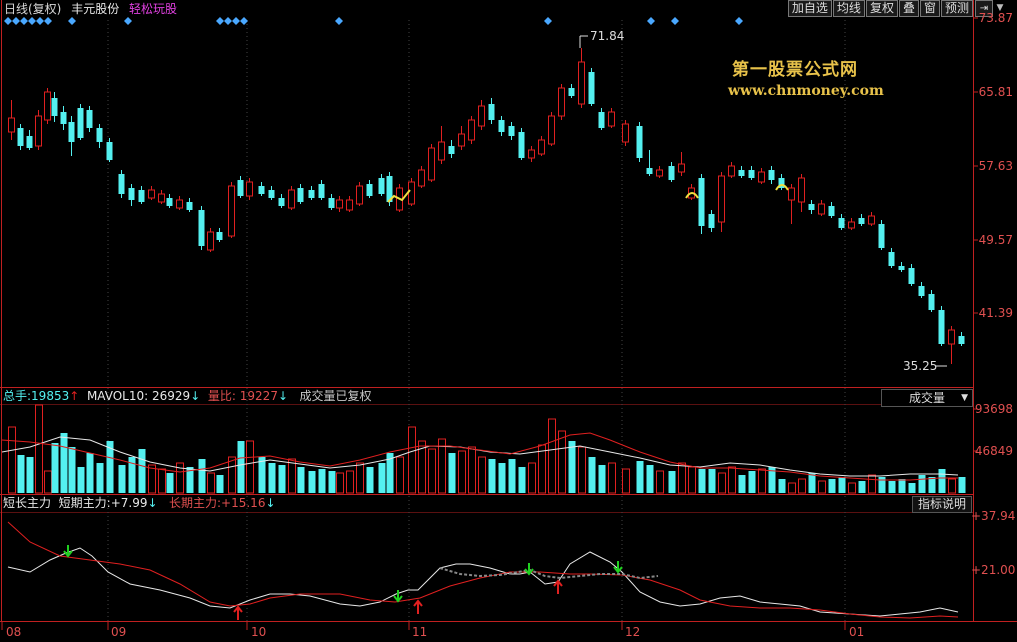 Image resolution: width=1017 pixels, height=642 pixels. What do you see at coordinates (956, 8) in the screenshot?
I see `forecast-button: 预测` at bounding box center [956, 8].